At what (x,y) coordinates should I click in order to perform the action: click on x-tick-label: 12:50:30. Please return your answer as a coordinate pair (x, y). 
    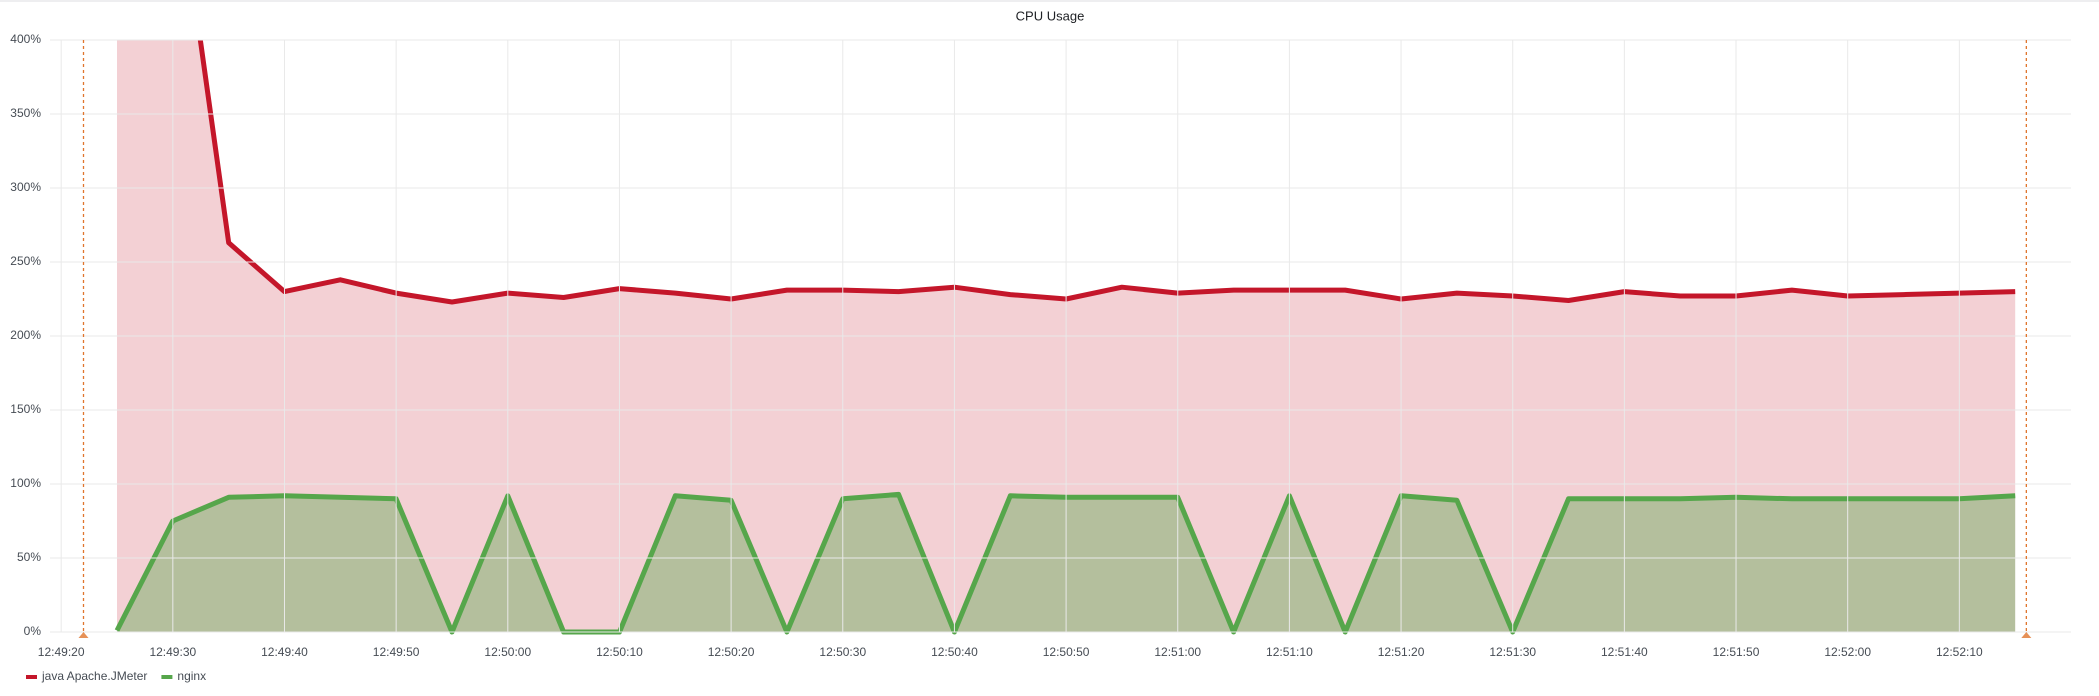
    Looking at the image, I should click on (842, 652).